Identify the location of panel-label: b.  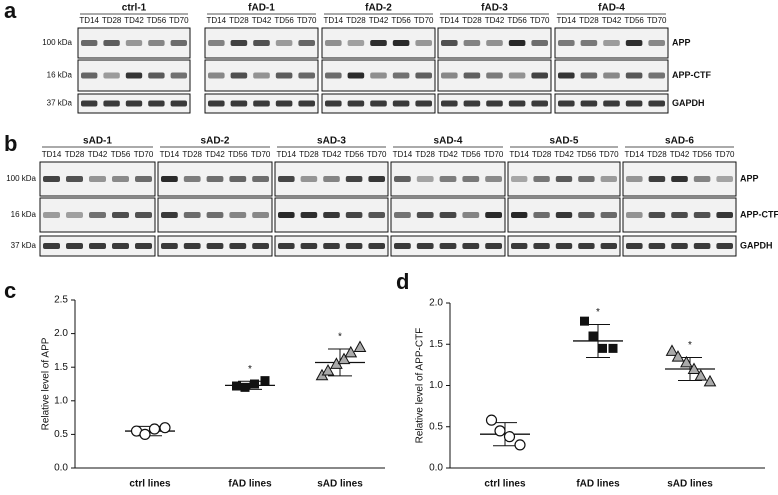
(10, 143).